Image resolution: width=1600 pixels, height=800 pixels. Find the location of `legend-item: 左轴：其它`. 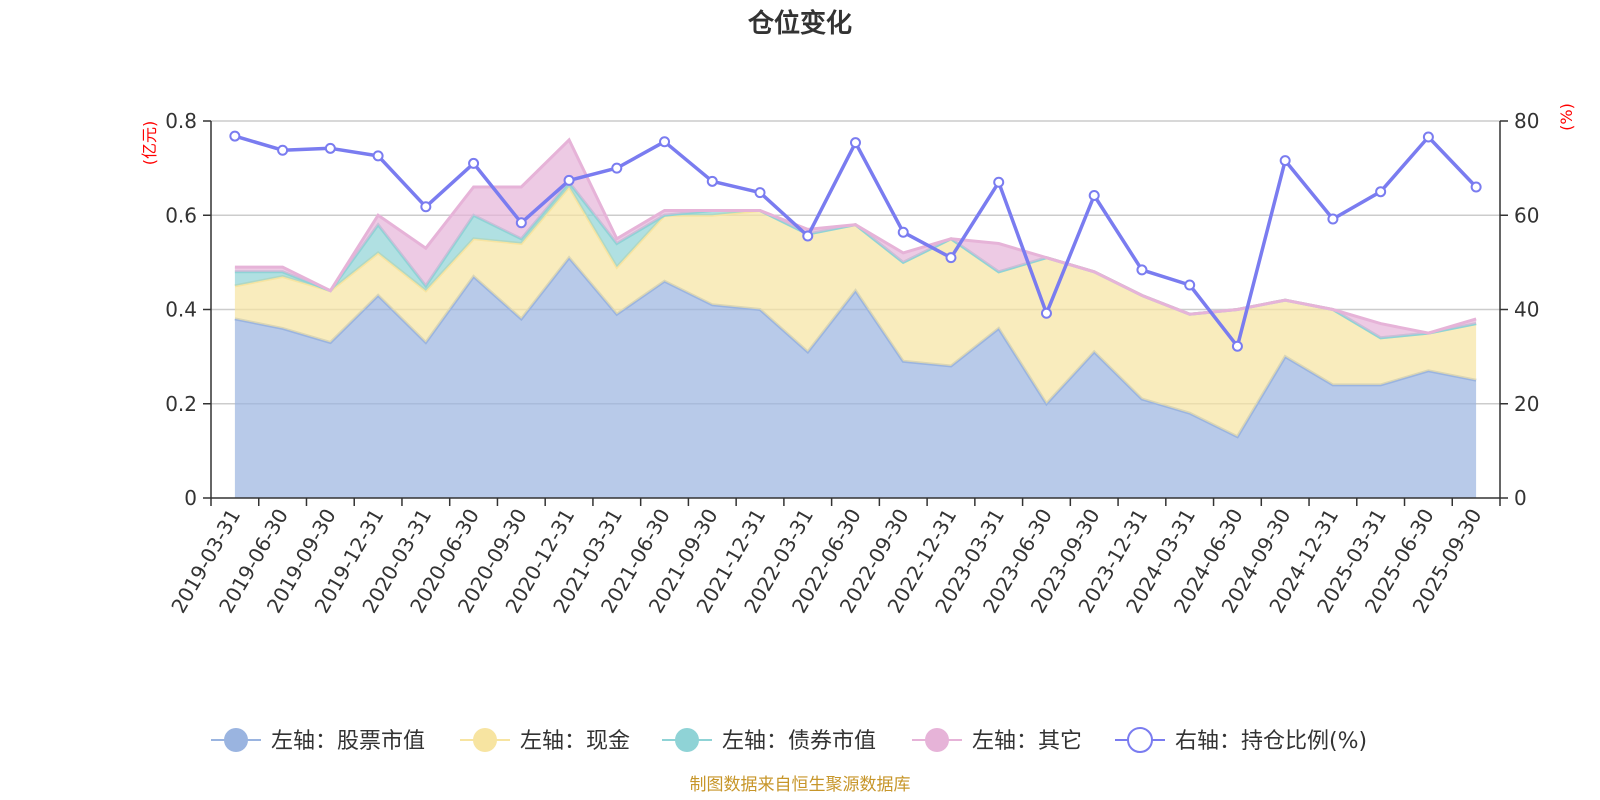

legend-item: 左轴：其它 is located at coordinates (997, 741).